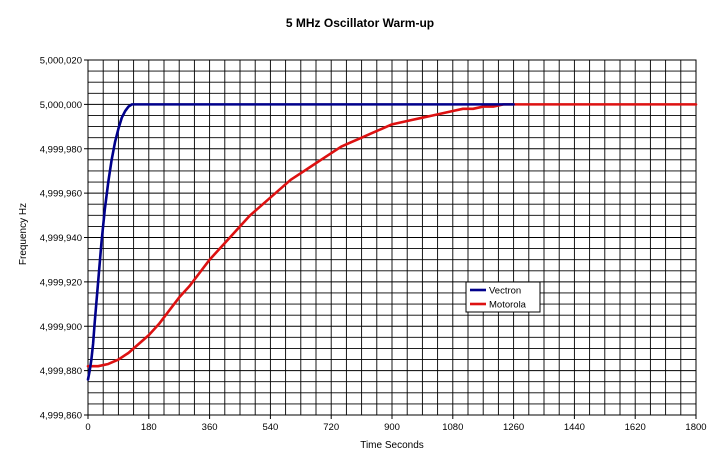 This screenshot has width=725, height=467. What do you see at coordinates (270, 427) in the screenshot?
I see `x-tick-label: 540` at bounding box center [270, 427].